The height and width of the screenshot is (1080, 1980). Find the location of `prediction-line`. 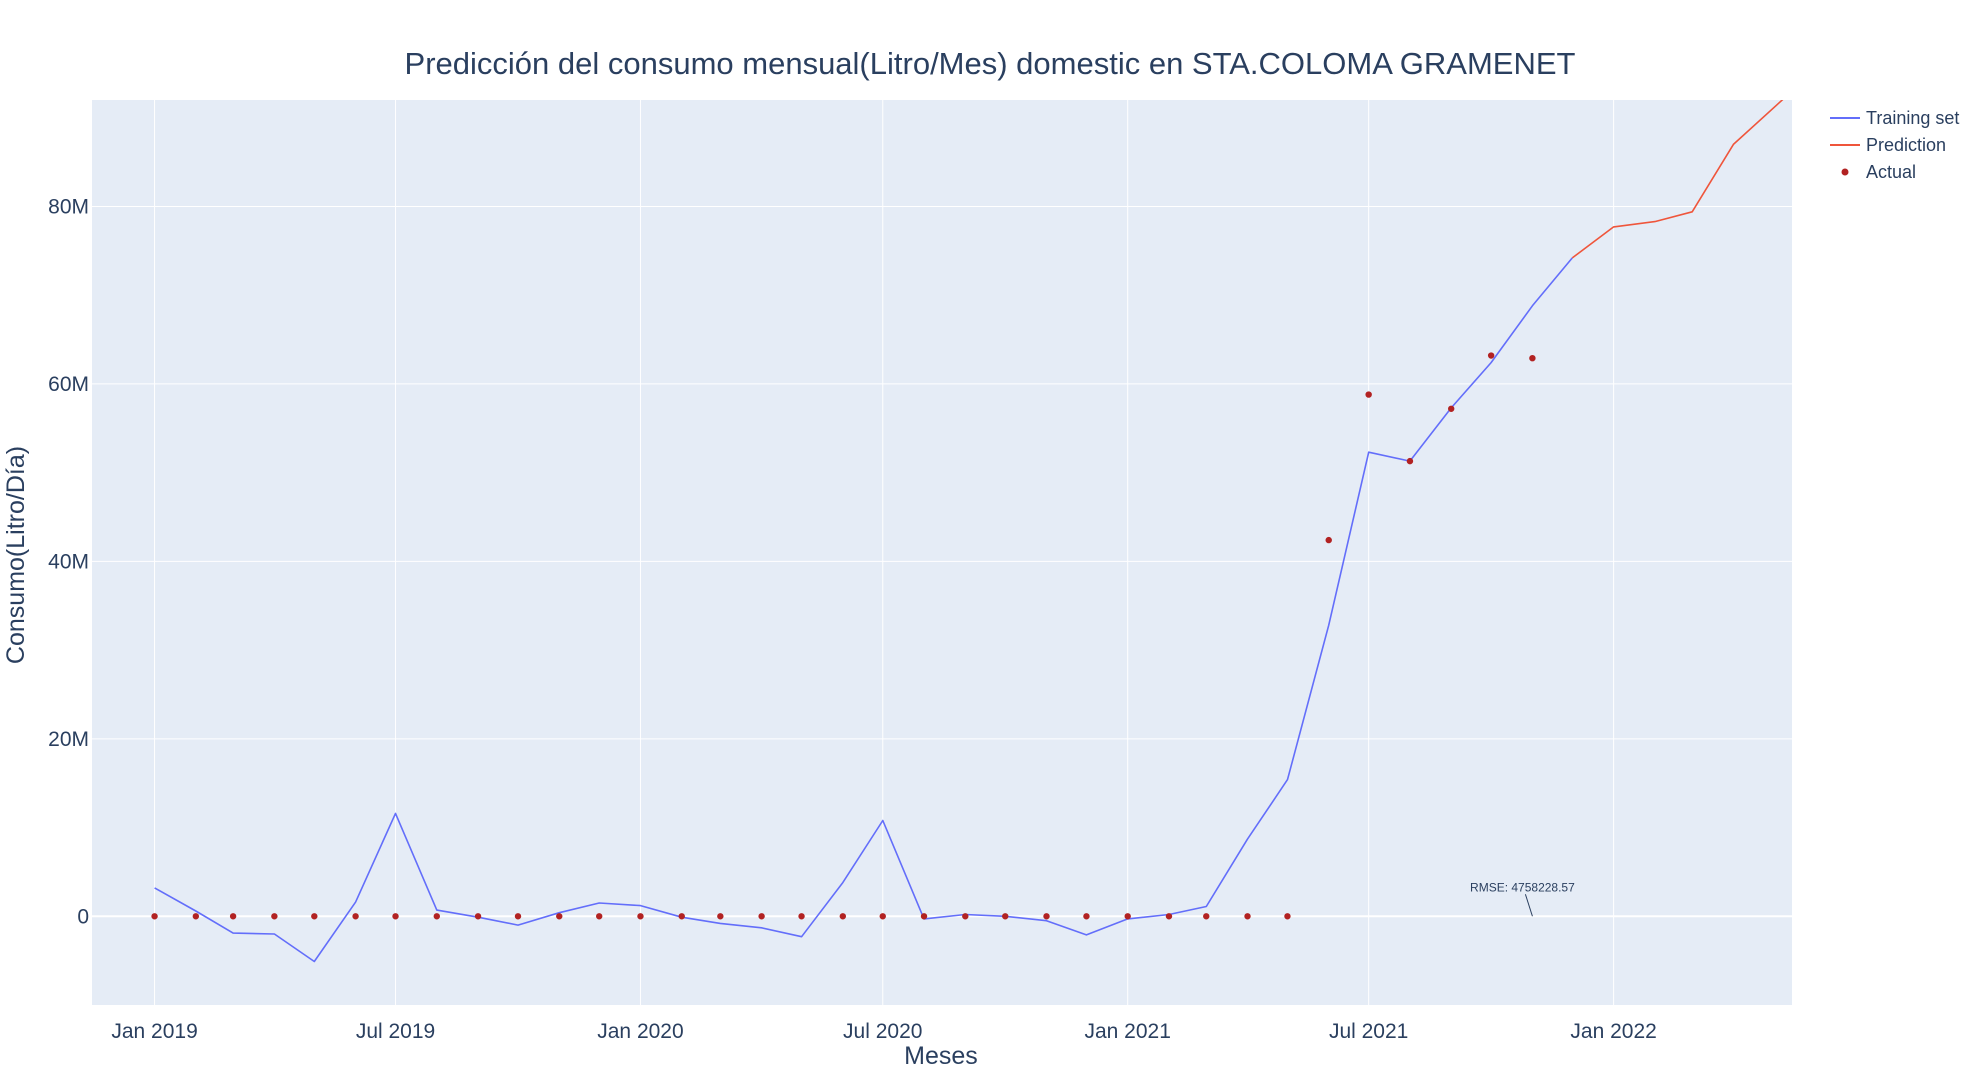

prediction-line is located at coordinates (1677, 179).